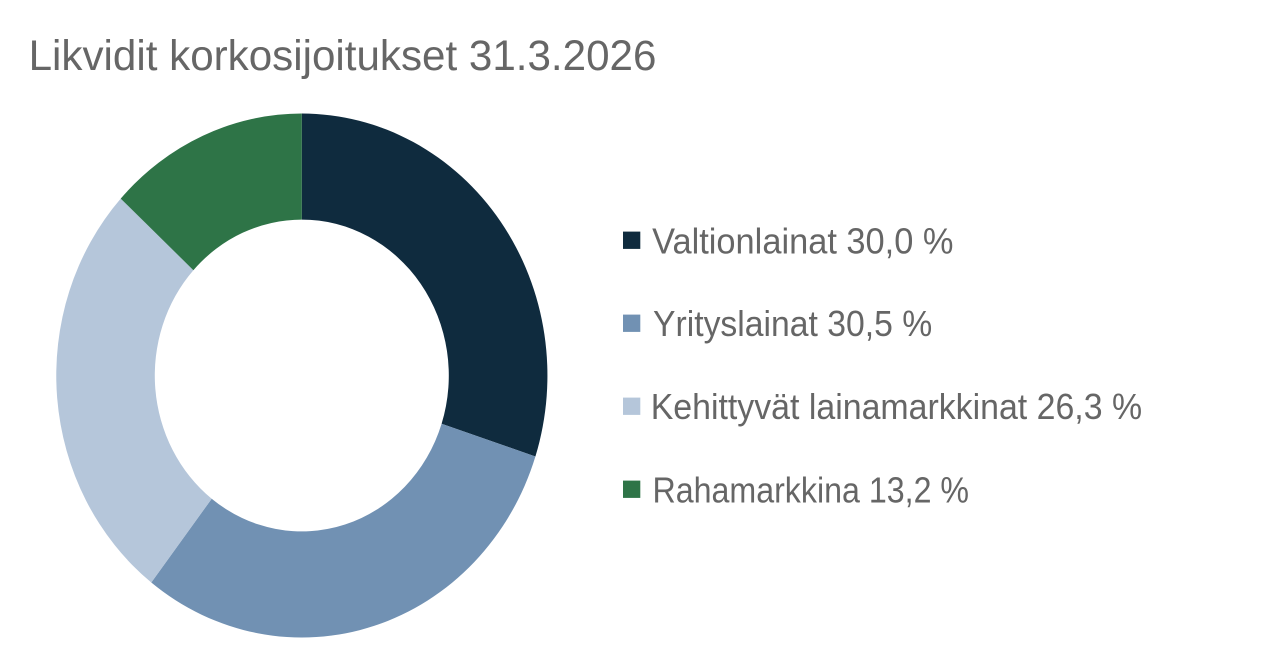 The image size is (1288, 672). Describe the element at coordinates (896, 407) in the screenshot. I see `svg-text:Kehittyvät lainamarkkinat 26,3: Kehittyvät lainamarkkinat 26,3 %` at that location.